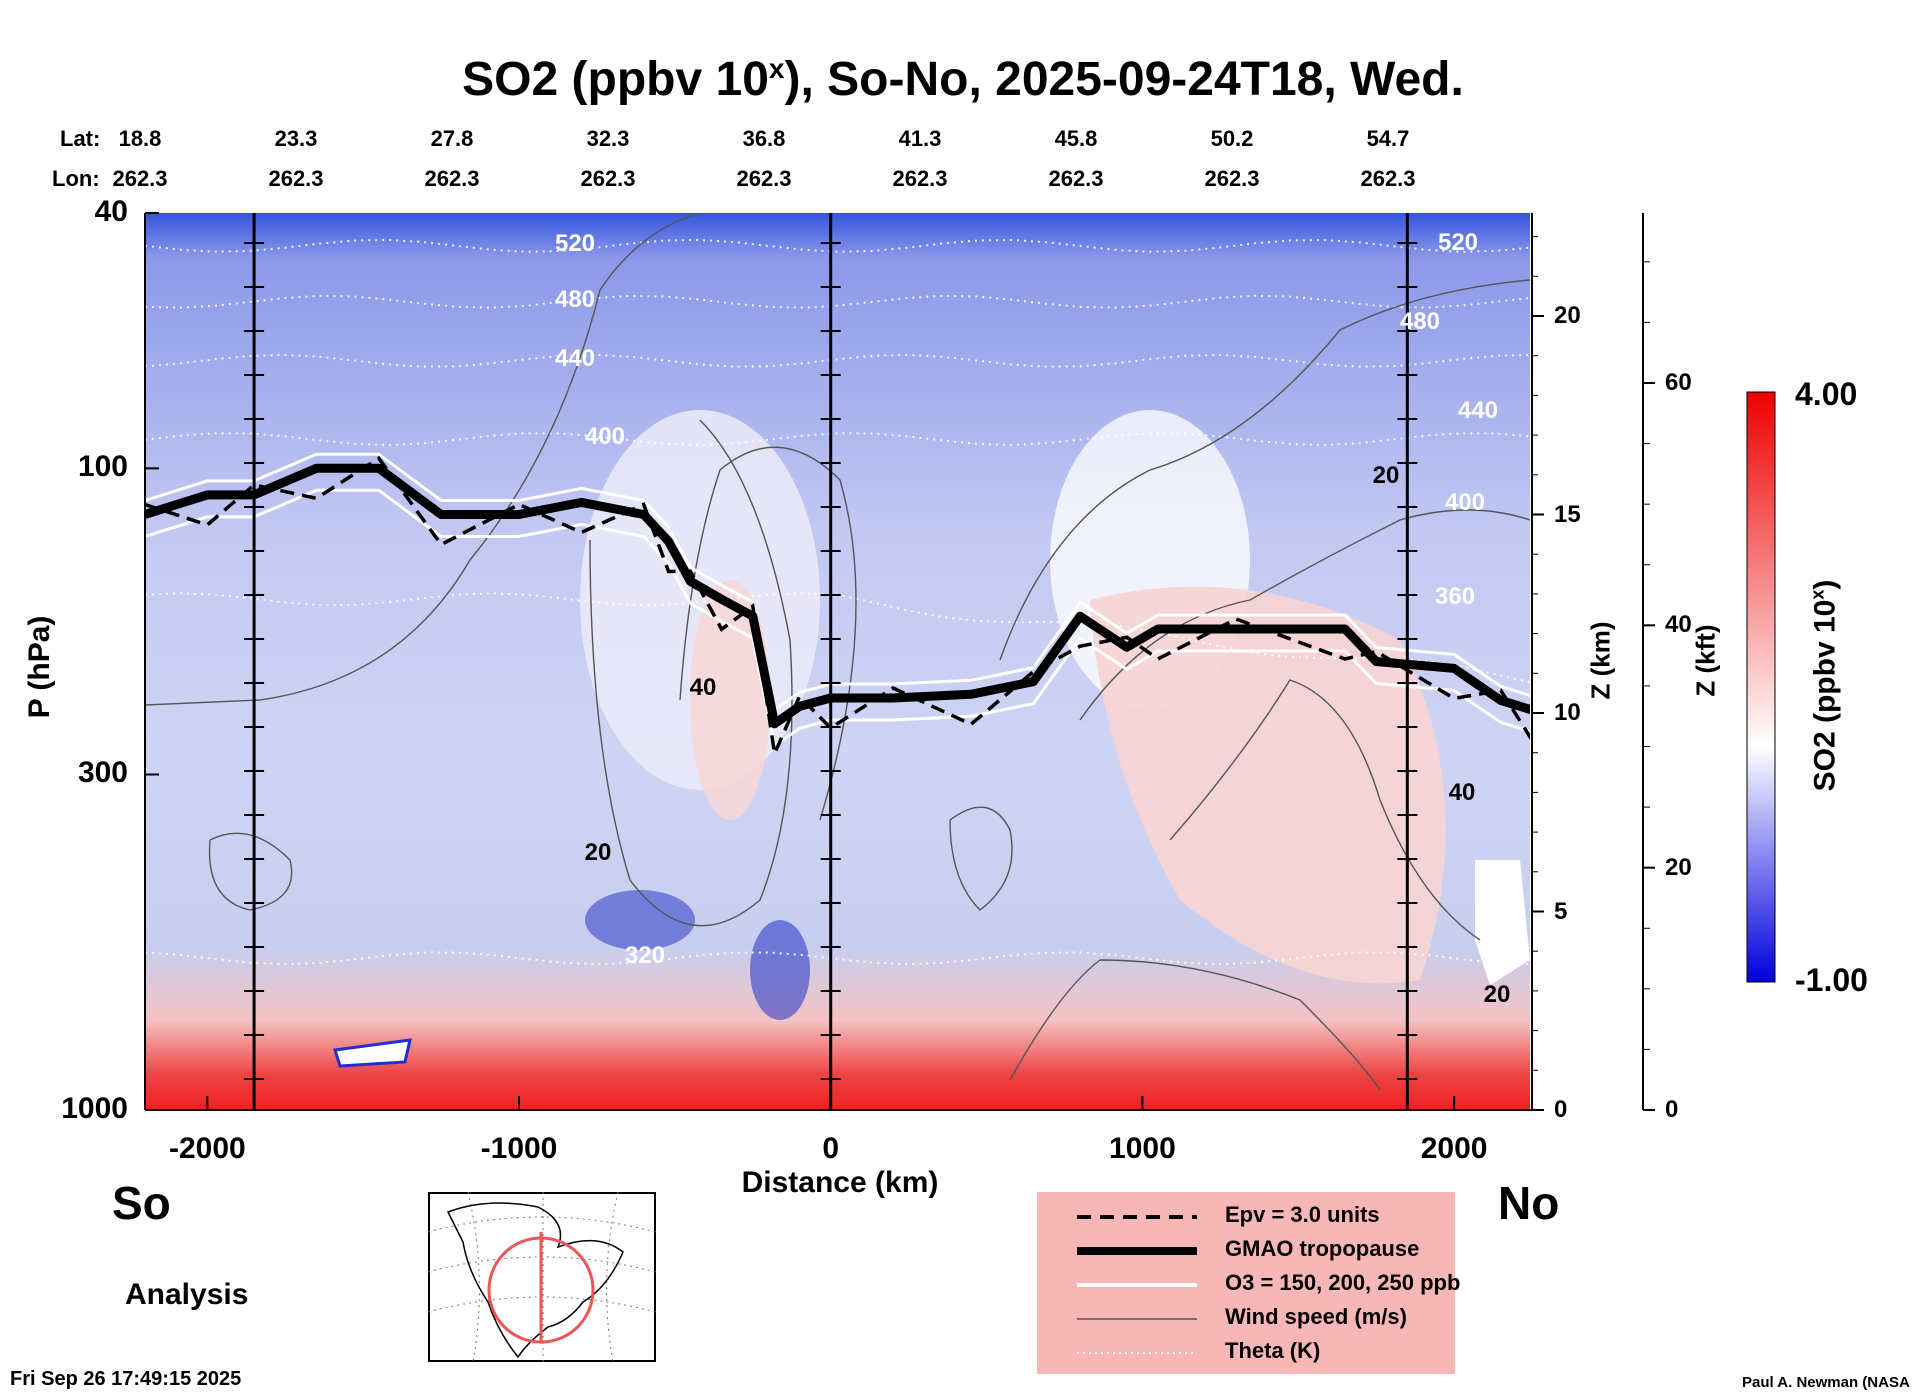 The width and height of the screenshot is (1926, 1394). Describe the element at coordinates (1567, 712) in the screenshot. I see `z-km-tick-label: 10` at that location.